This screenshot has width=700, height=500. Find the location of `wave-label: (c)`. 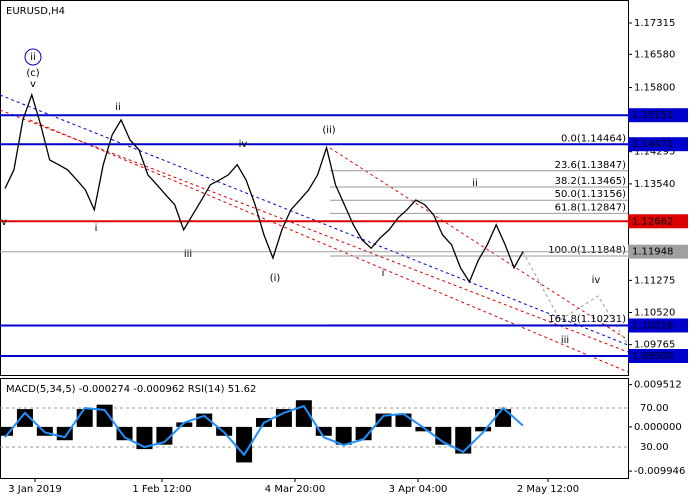

wave-label: (c) is located at coordinates (32, 73).